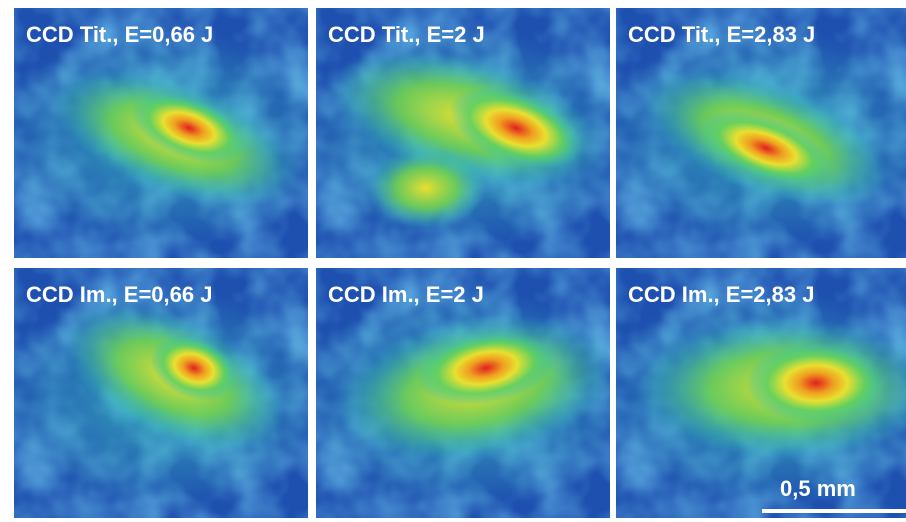  I want to click on panel-label: CCD Tit., E=2,83 J, so click(722, 34).